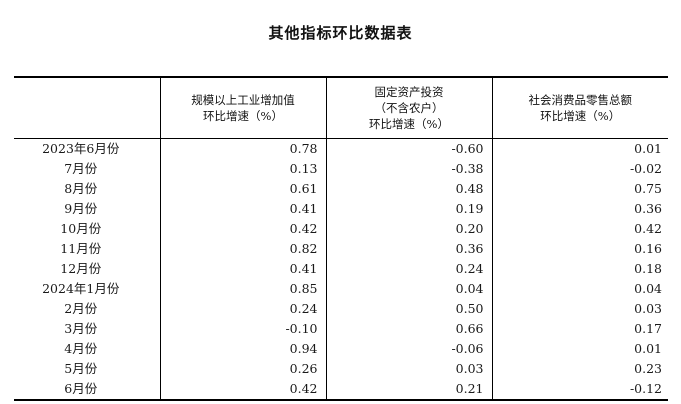 Image resolution: width=681 pixels, height=404 pixels. Describe the element at coordinates (648, 228) in the screenshot. I see `cell-retail_sales: 0.42` at that location.